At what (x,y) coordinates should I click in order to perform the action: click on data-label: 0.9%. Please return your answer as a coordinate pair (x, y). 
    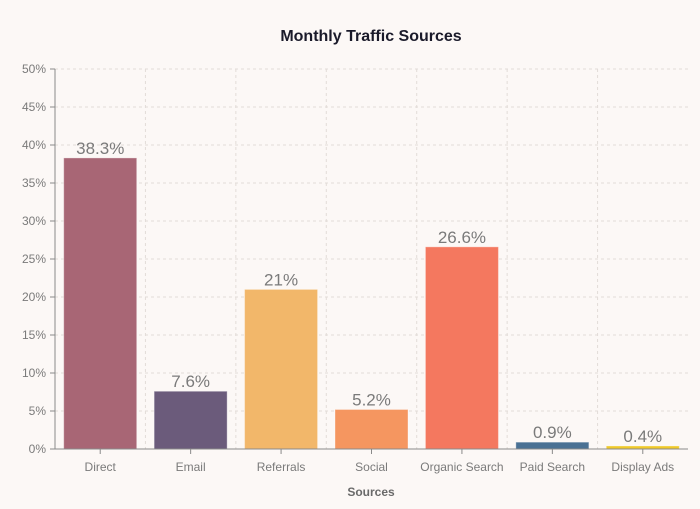
    Looking at the image, I should click on (552, 432).